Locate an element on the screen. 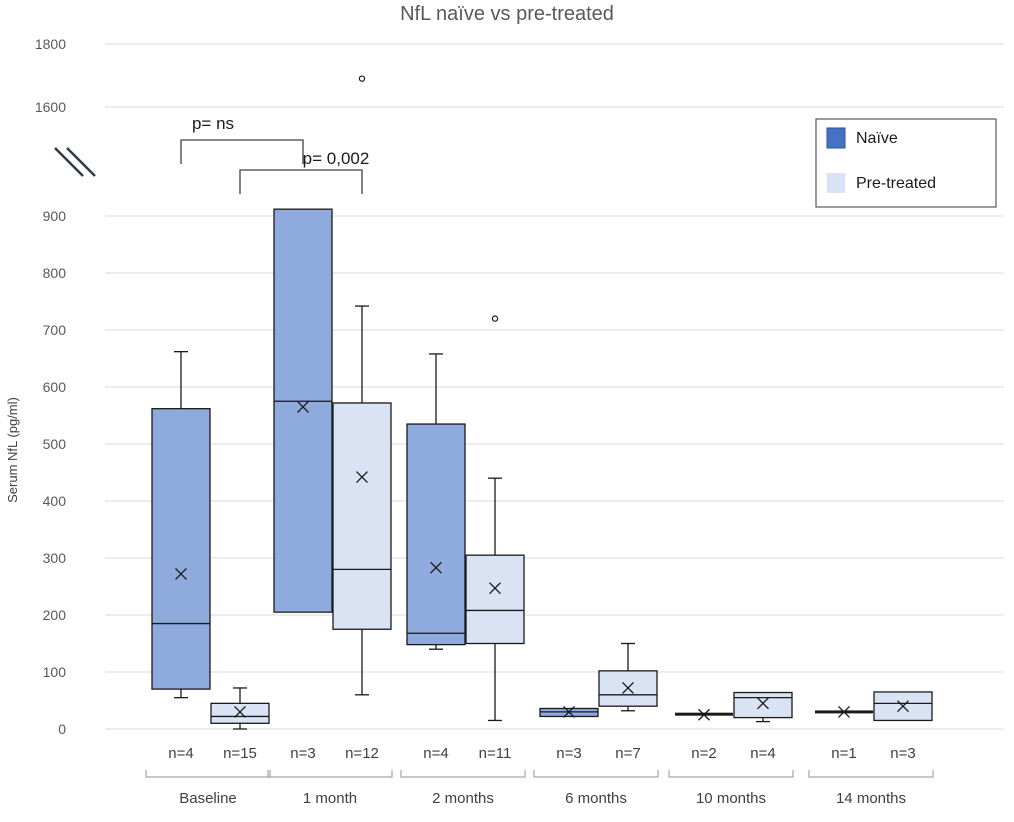 This screenshot has width=1014, height=822. y-tick-label: 700 is located at coordinates (55, 330).